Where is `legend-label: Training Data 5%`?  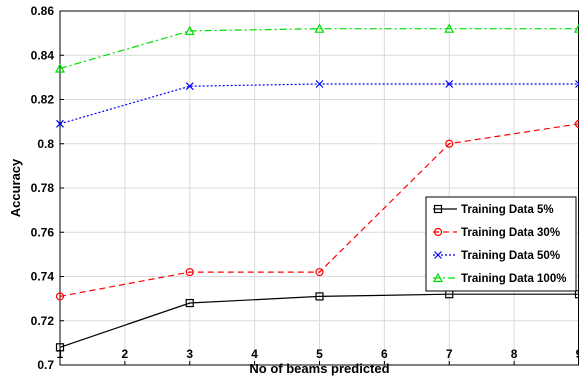 legend-label: Training Data 5% is located at coordinates (507, 210).